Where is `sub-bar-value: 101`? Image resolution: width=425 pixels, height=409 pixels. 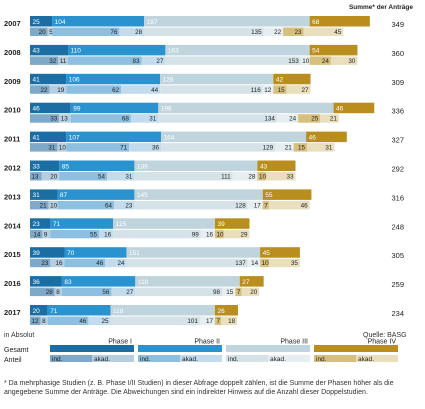
sub-bar-value: 101 is located at coordinates (192, 321).